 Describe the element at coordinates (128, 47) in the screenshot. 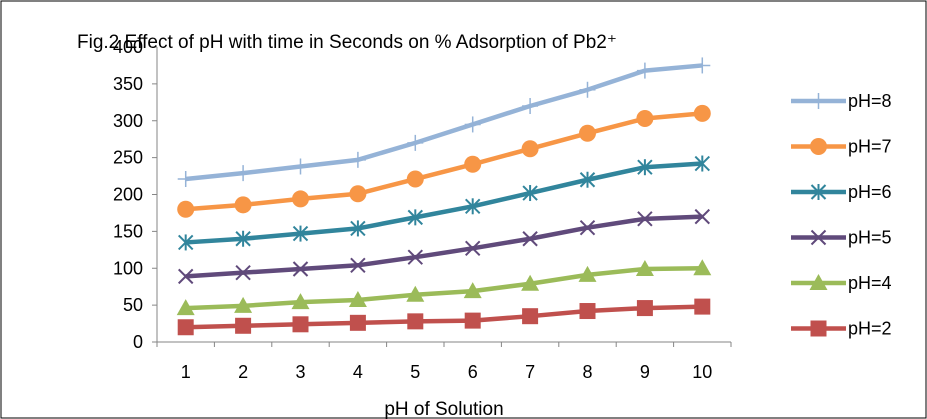

I see `y-tick-label: 400` at that location.